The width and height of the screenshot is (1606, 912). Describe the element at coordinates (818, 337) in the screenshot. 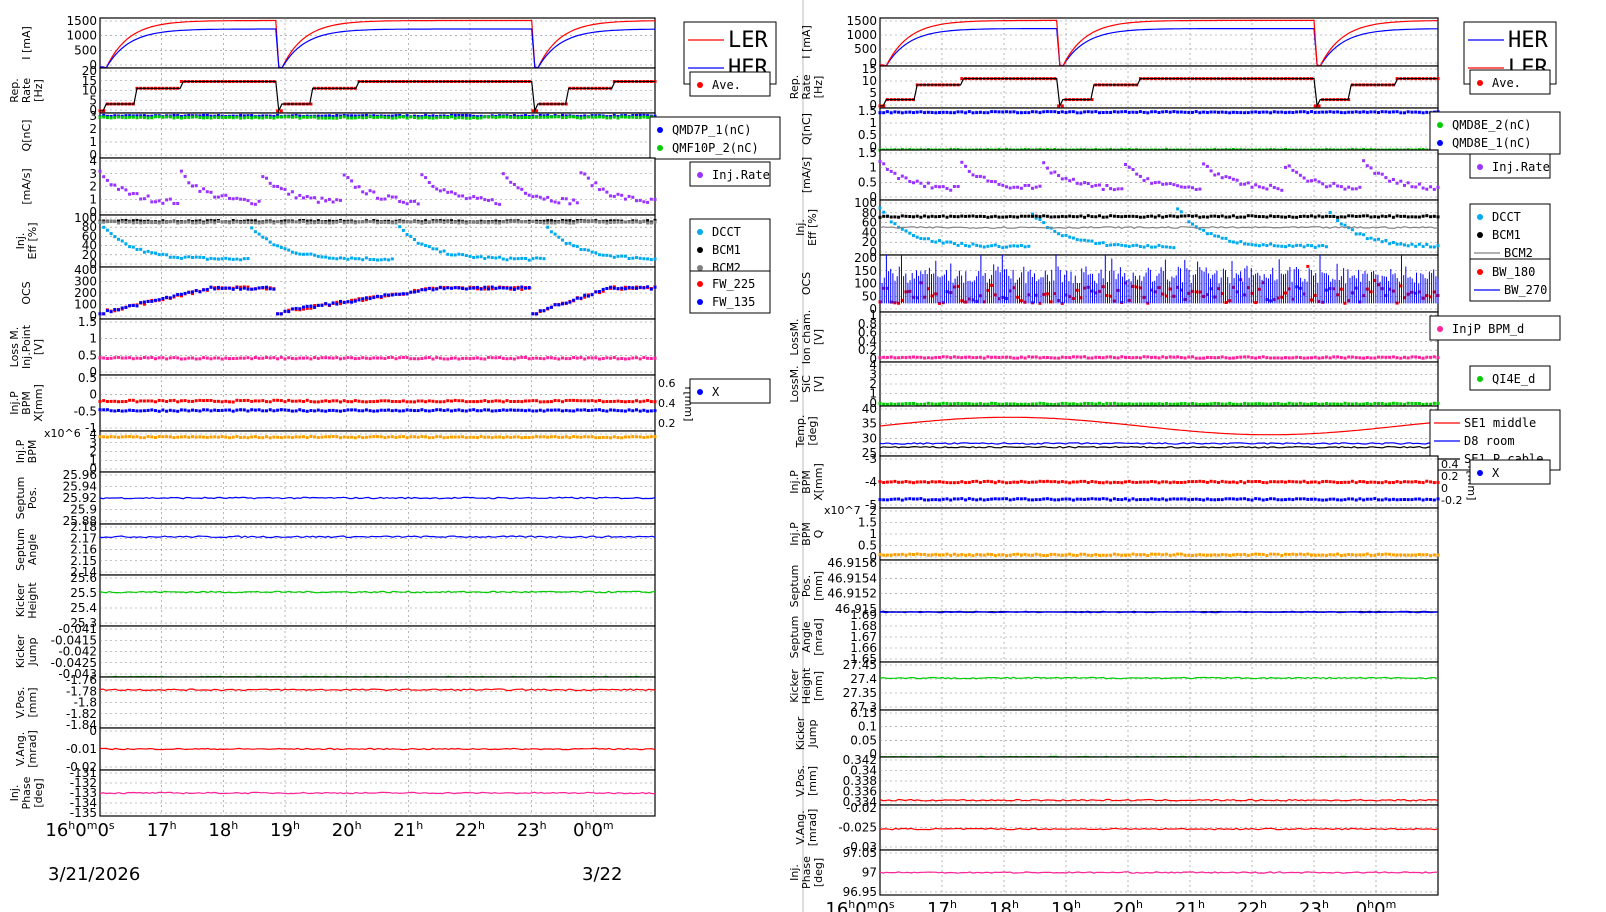

I see `y-axis-label: [V]` at that location.